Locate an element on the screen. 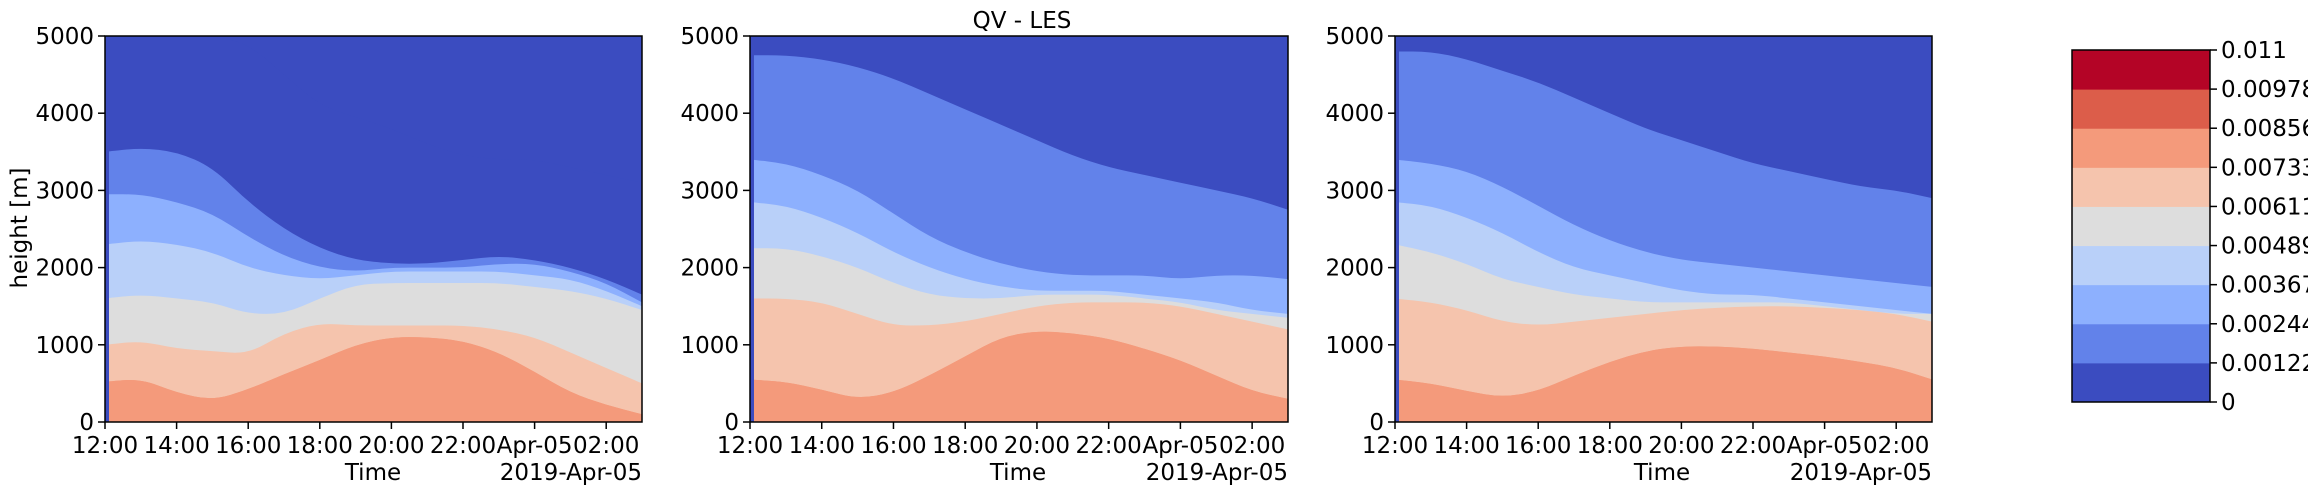 Image resolution: width=2308 pixels, height=492 pixels. colorbar-tick-label: 0.011 is located at coordinates (2254, 51).